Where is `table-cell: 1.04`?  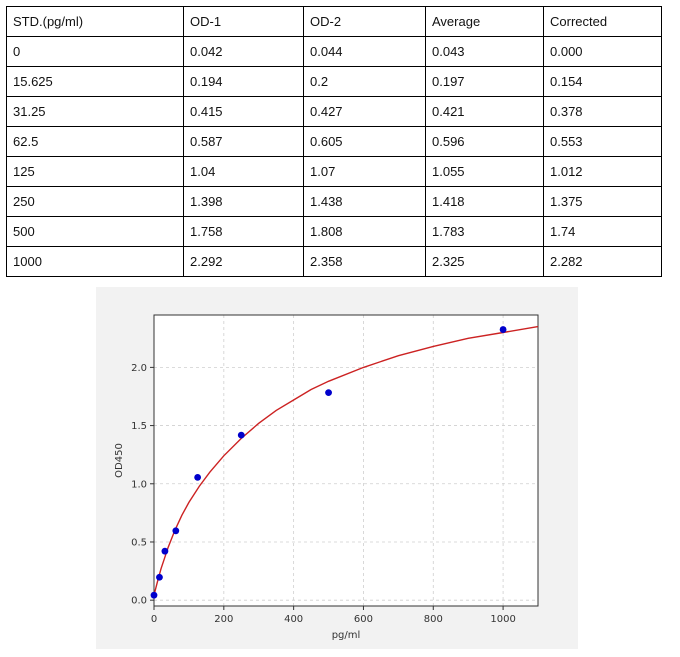
table-cell: 1.04 is located at coordinates (243, 171).